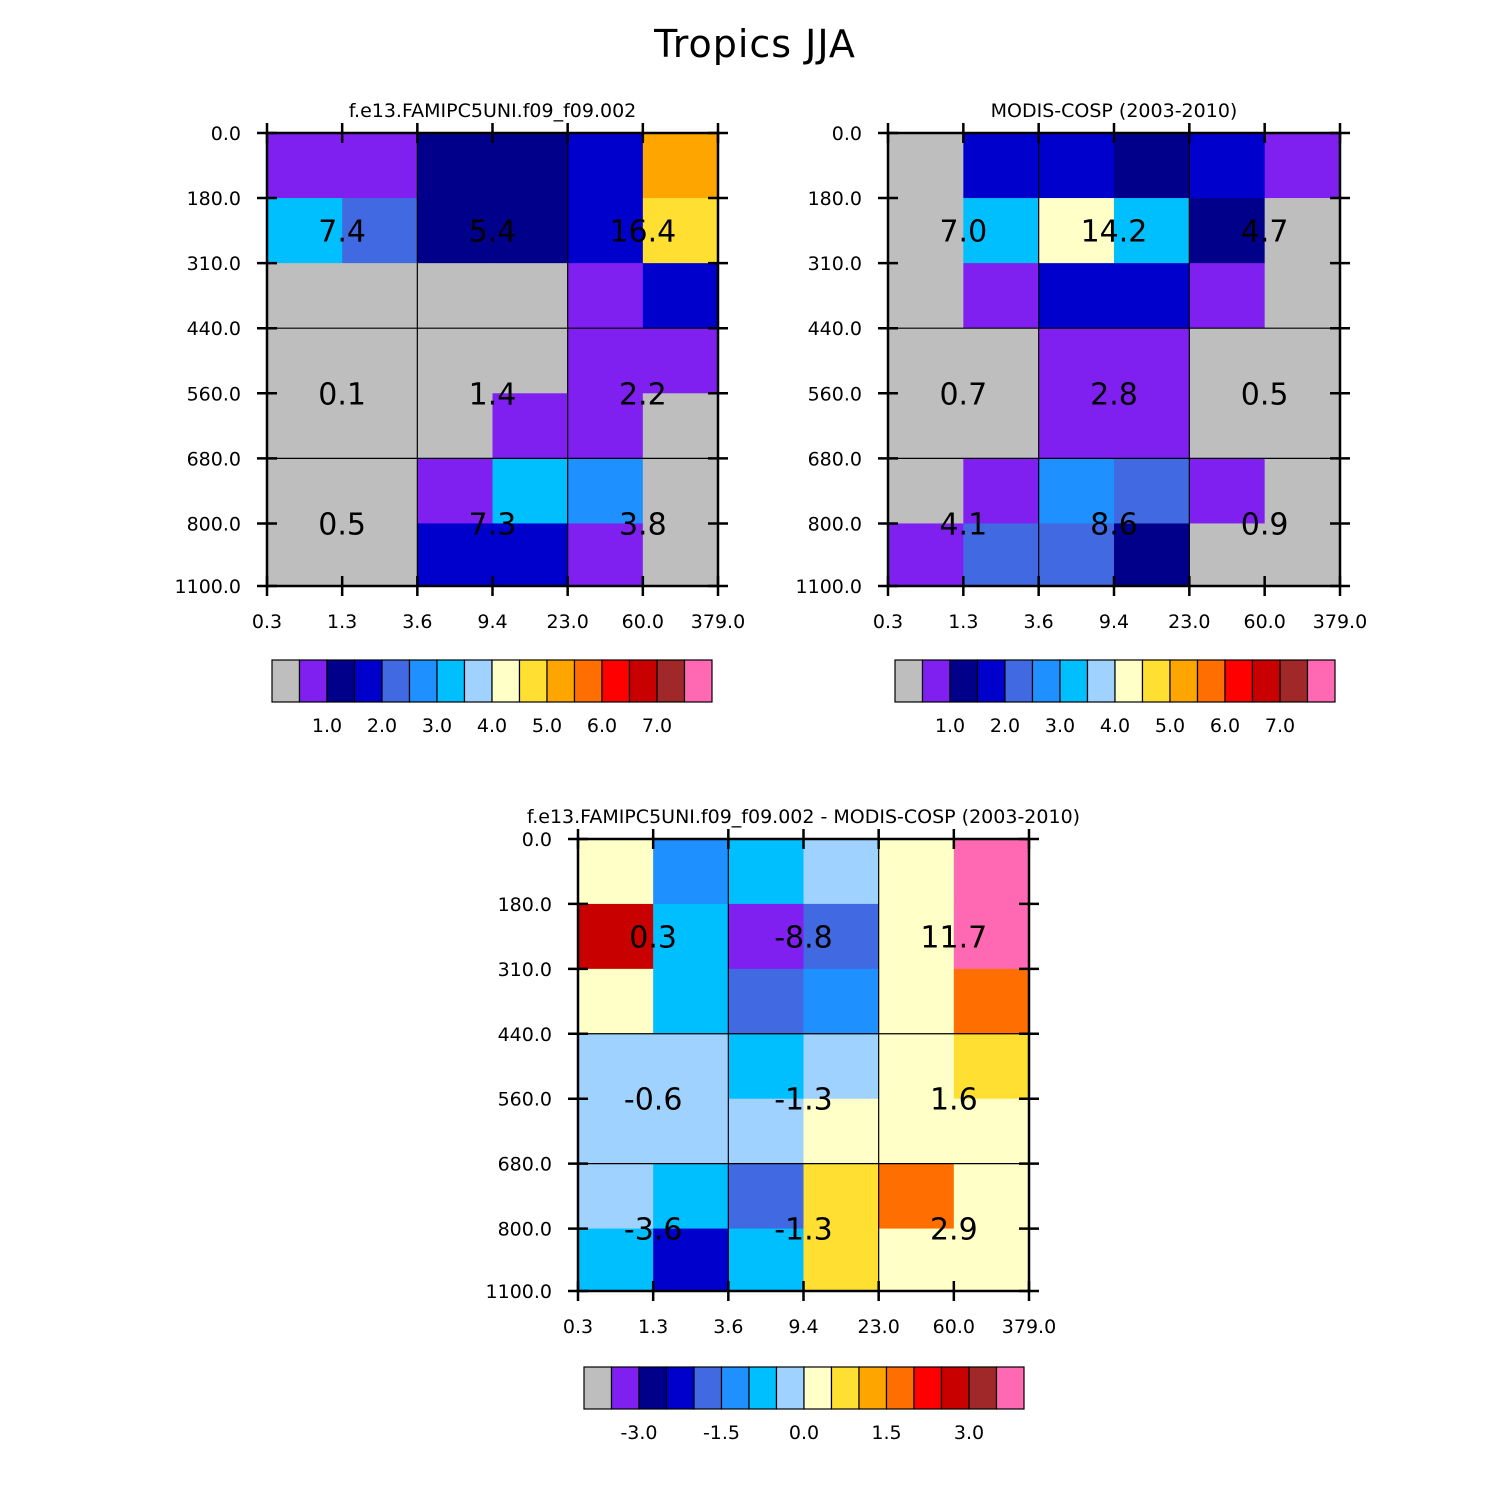 The height and width of the screenshot is (1510, 1510). Describe the element at coordinates (342, 524) in the screenshot. I see `group-value-label: 0.5` at that location.